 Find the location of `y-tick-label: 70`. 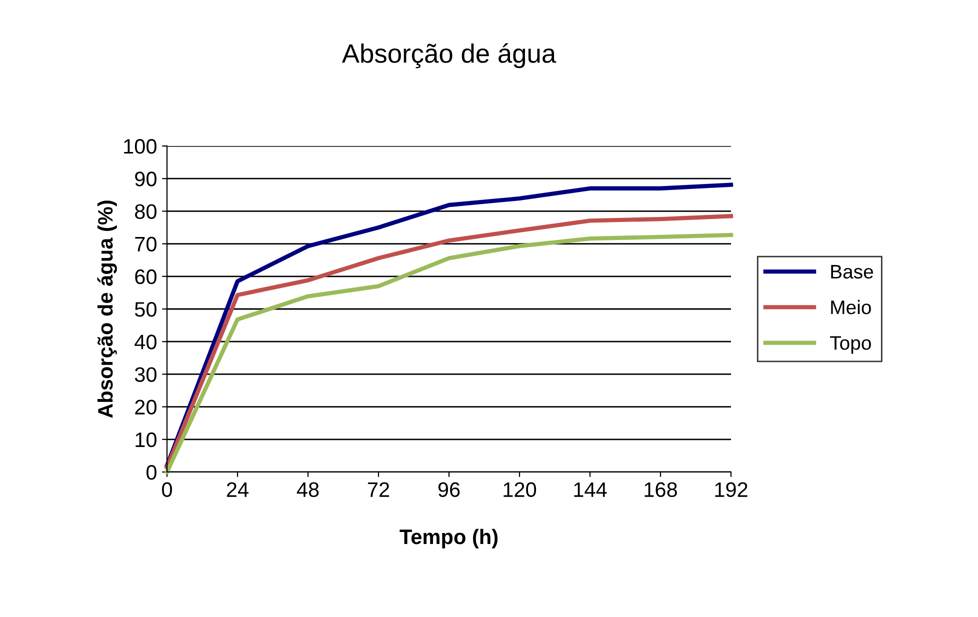

y-tick-label: 70 is located at coordinates (145, 244).